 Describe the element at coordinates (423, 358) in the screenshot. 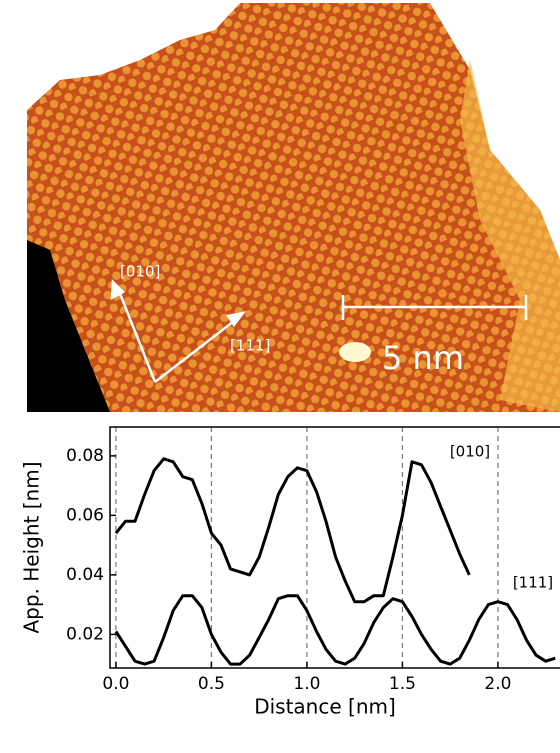

I see `scale-bar-label: 5 nm` at that location.